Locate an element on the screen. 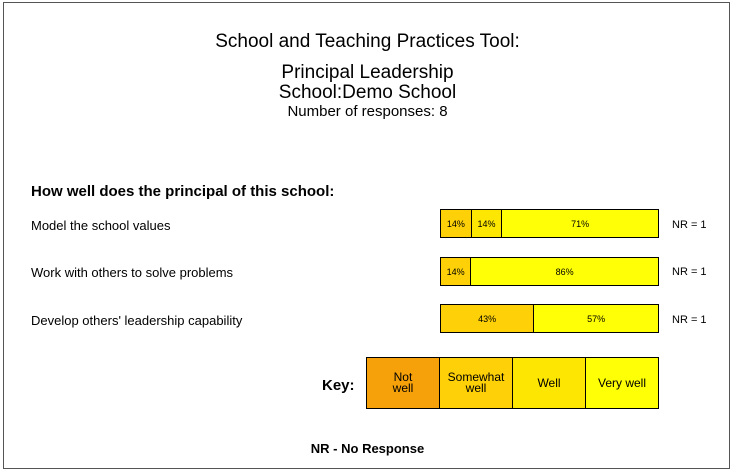  key-item: Somewhat well is located at coordinates (476, 383).